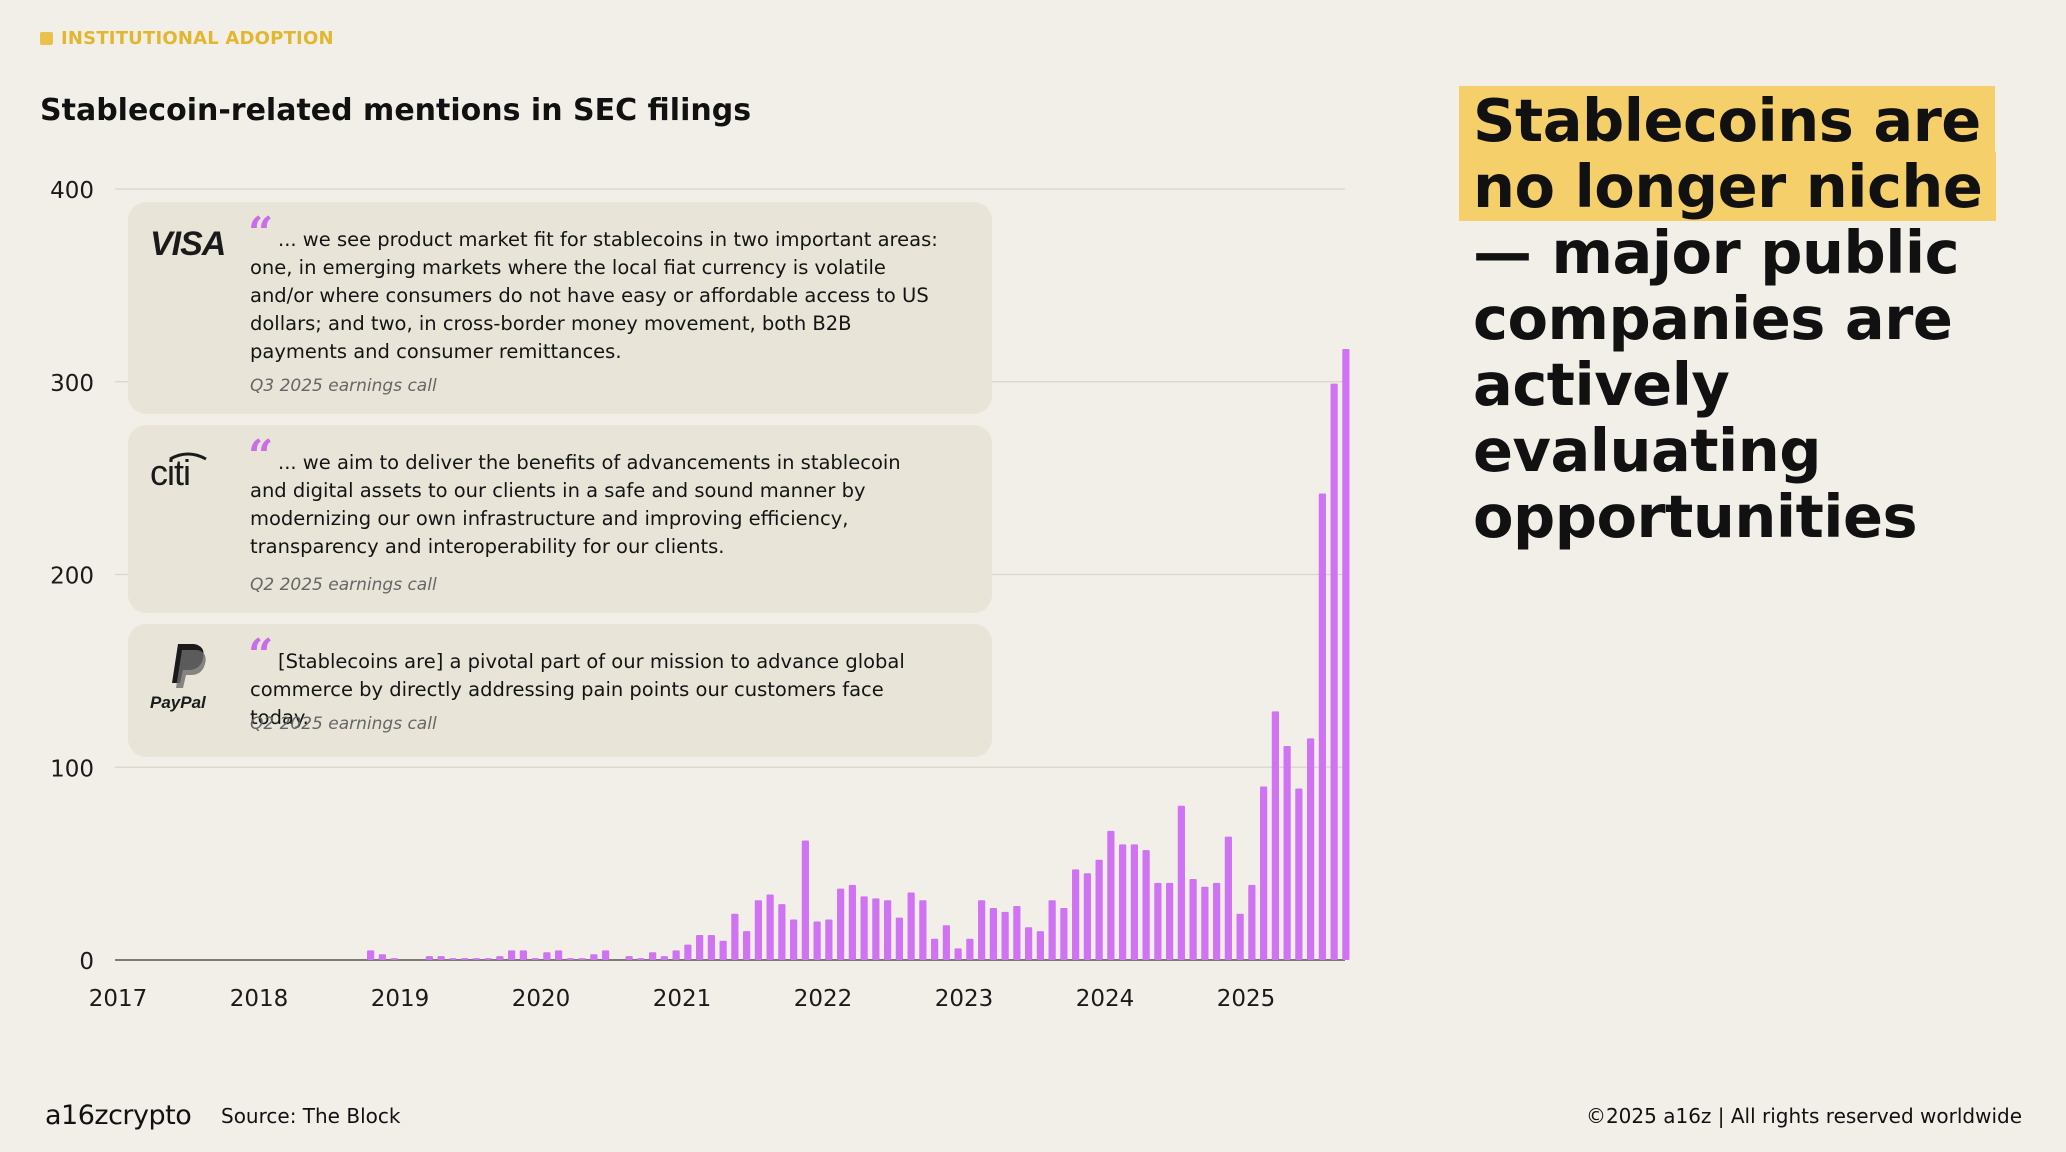 This screenshot has width=2066, height=1152. I want to click on headline-highlight-line2: no longer niche, so click(1728, 186).